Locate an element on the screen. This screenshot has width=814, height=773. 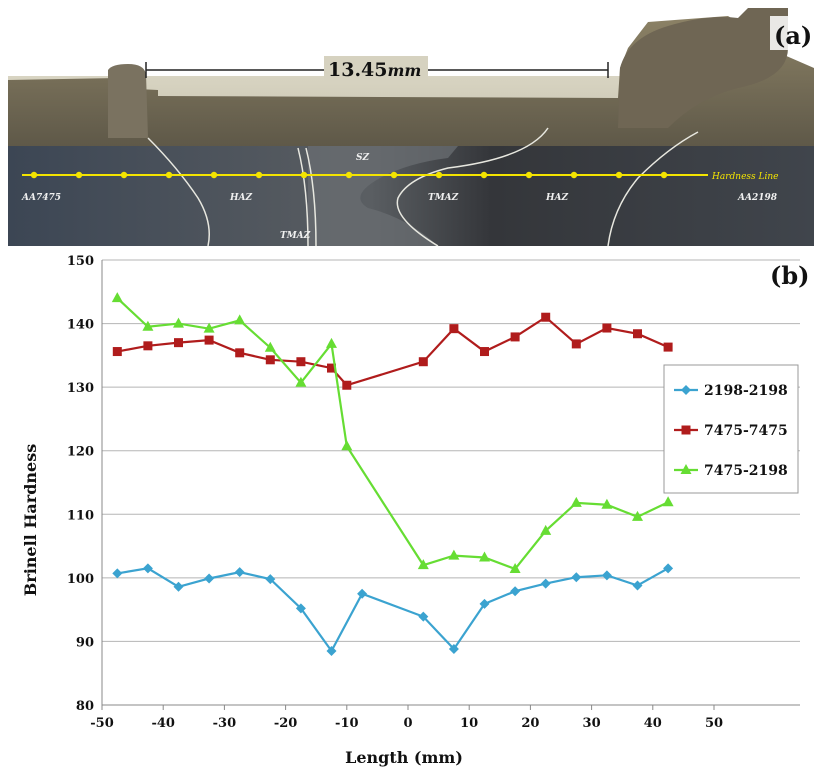
y-tick-label: 110 is located at coordinates (80, 515).